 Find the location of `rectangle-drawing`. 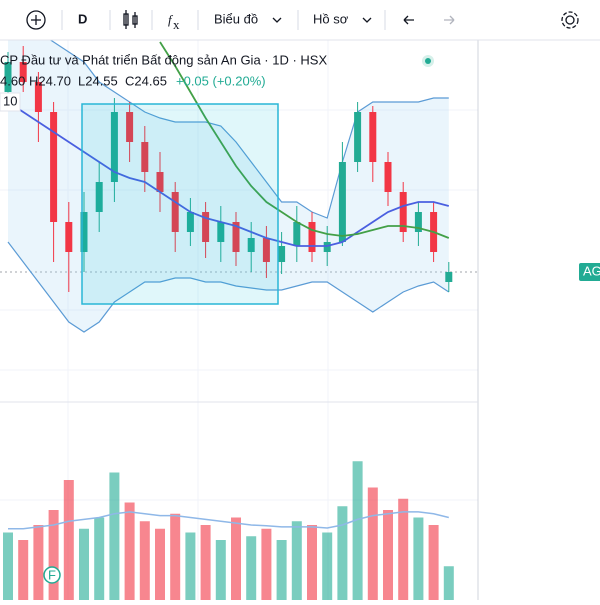

rectangle-drawing is located at coordinates (180, 204).